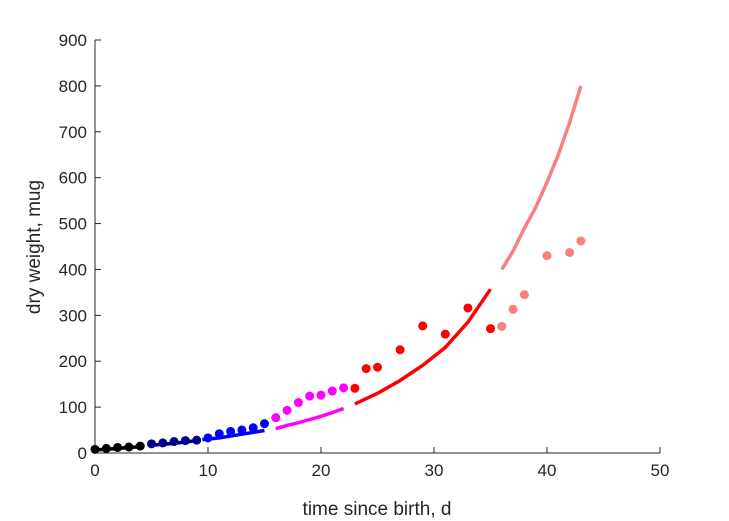  What do you see at coordinates (377, 509) in the screenshot?
I see `x-axis-label: time since birth, d` at bounding box center [377, 509].